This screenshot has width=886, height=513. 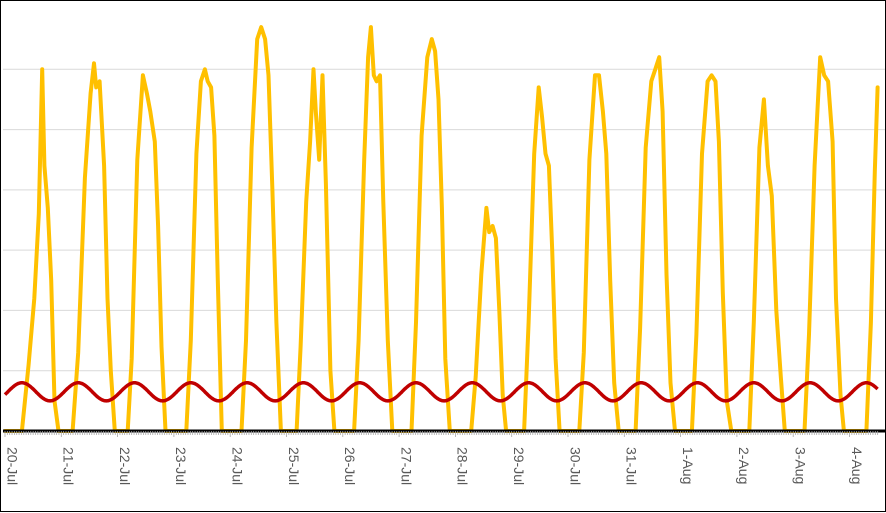 What do you see at coordinates (181, 466) in the screenshot?
I see `x-tick-label: 23-Jul` at bounding box center [181, 466].